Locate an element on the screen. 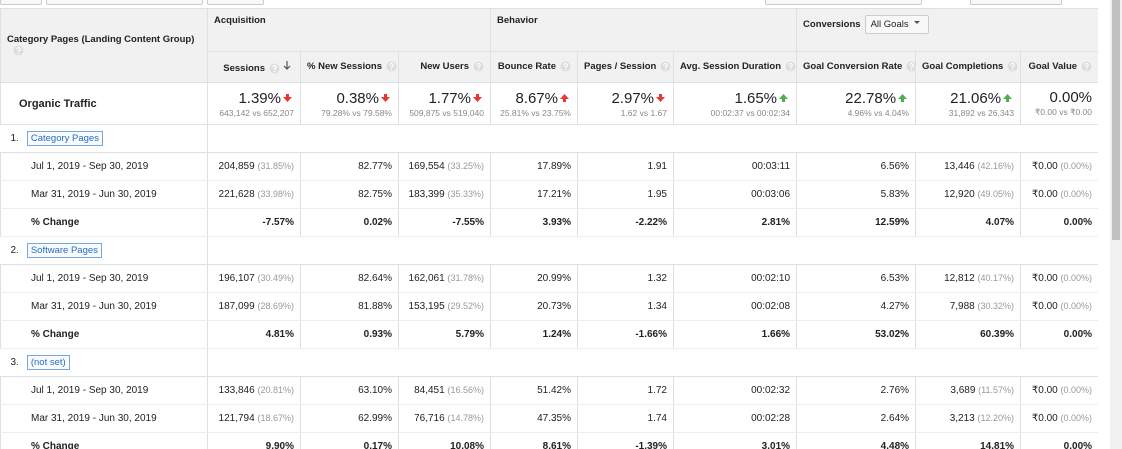 The image size is (1122, 449). data-cell: 13,446 (42.16%) is located at coordinates (968, 166).